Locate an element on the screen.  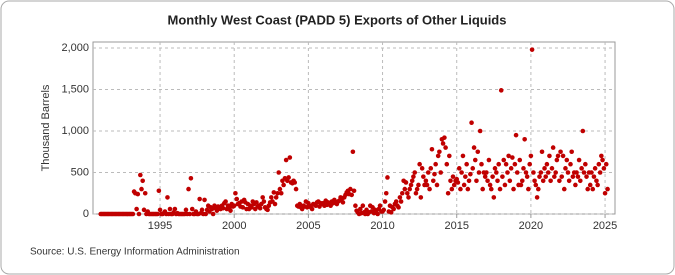
x-tick-label: 2005 is located at coordinates (308, 226).